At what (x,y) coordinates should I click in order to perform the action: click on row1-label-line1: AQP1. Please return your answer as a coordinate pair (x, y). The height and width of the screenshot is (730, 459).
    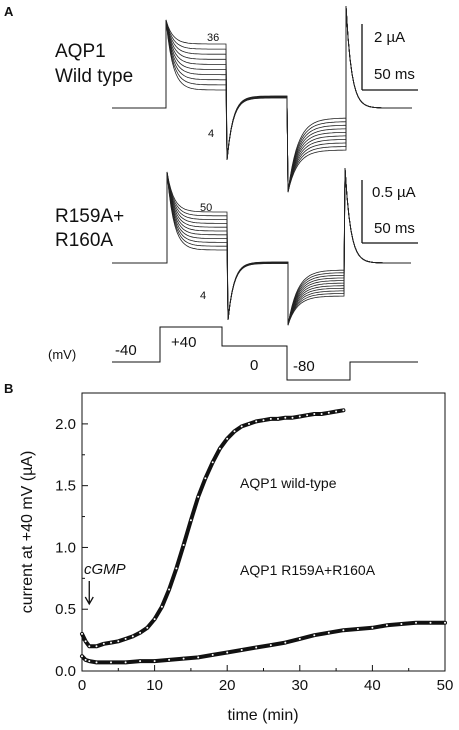
    Looking at the image, I should click on (80, 51).